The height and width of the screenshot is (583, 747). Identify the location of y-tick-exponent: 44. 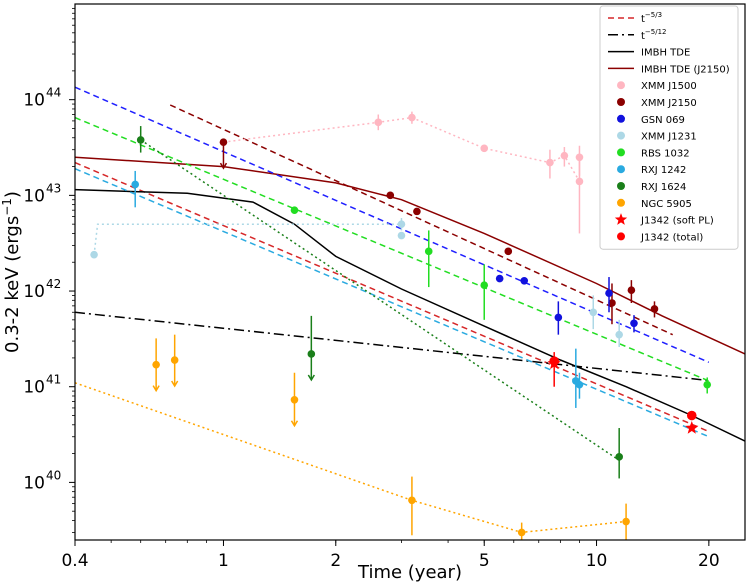
(53, 93).